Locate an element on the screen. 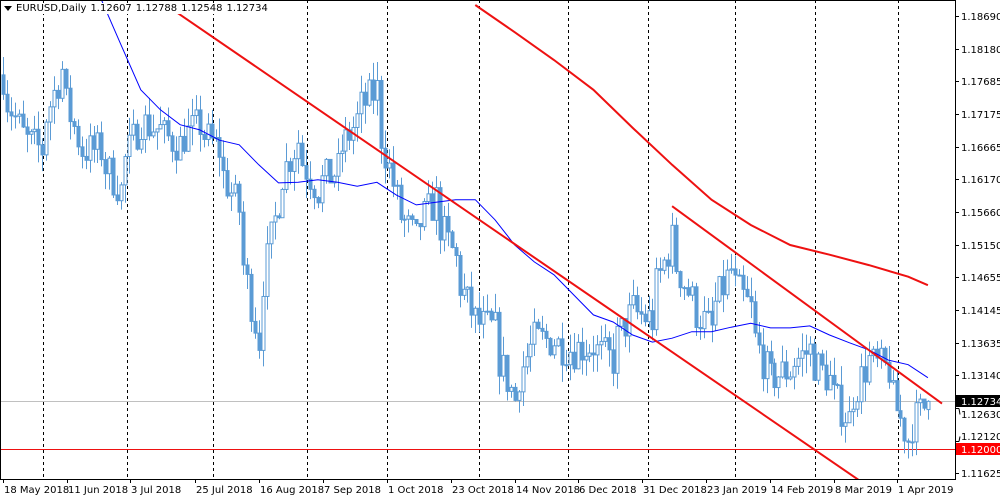  dropdown-triangle-icon is located at coordinates (8, 8).